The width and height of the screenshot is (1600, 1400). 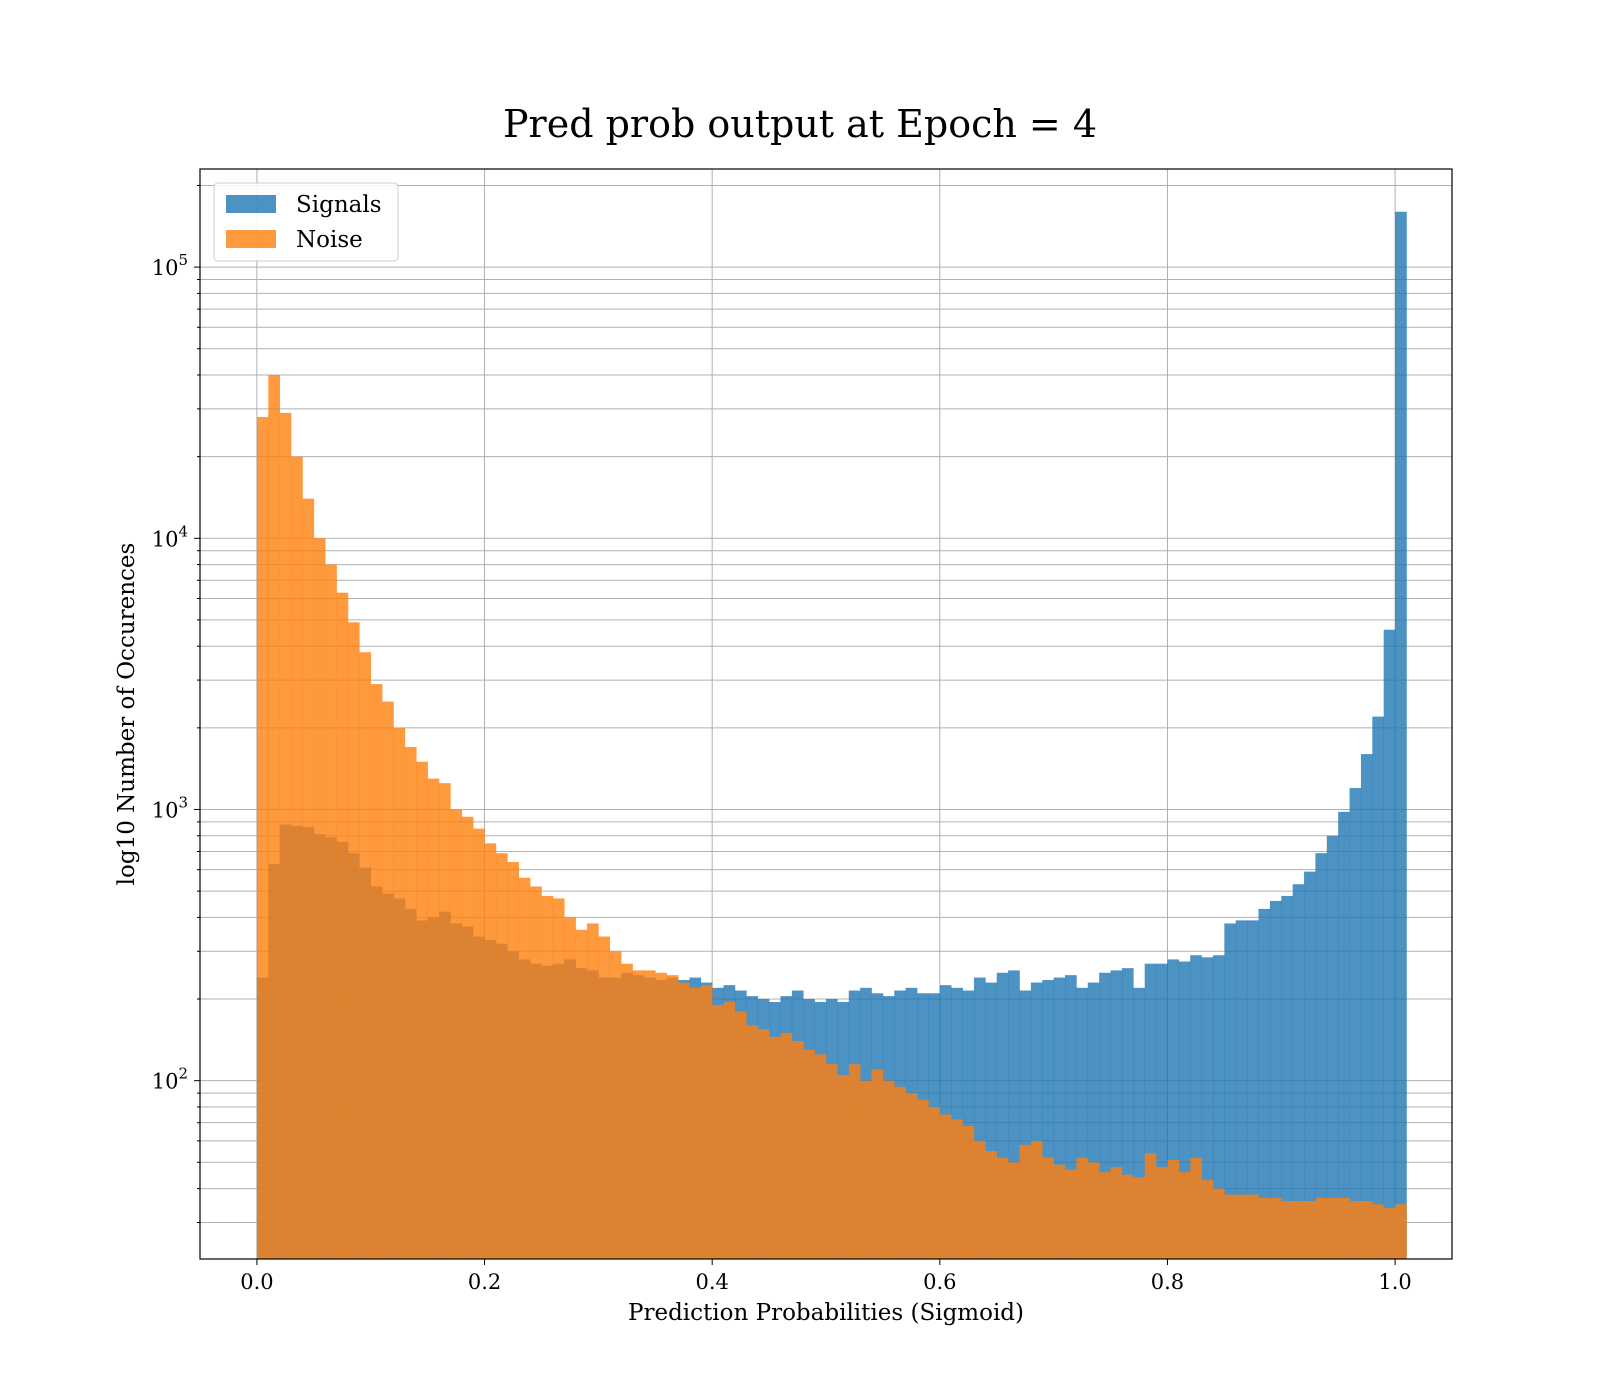 What do you see at coordinates (306, 222) in the screenshot?
I see `legend: Signals Noise` at bounding box center [306, 222].